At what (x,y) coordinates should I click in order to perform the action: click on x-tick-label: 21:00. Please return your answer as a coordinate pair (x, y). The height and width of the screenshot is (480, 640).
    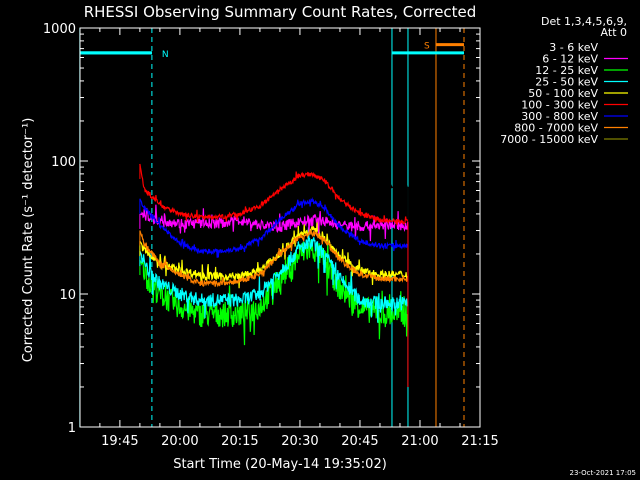
    Looking at the image, I should click on (419, 441).